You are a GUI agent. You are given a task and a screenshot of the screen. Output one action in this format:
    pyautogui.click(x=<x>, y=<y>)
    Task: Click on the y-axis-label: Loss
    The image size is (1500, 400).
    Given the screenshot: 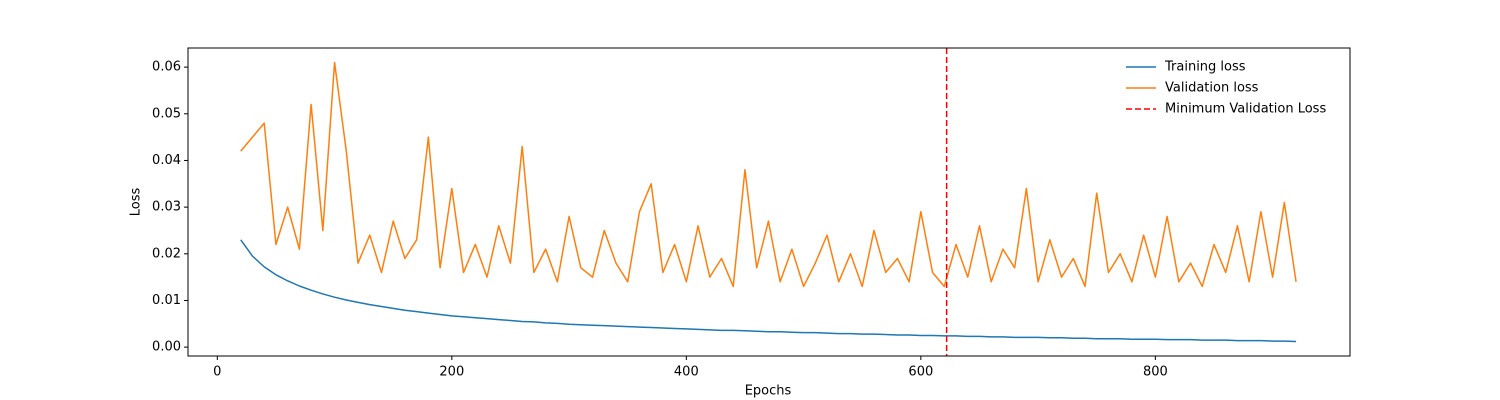 What is the action you would take?
    pyautogui.click(x=136, y=202)
    